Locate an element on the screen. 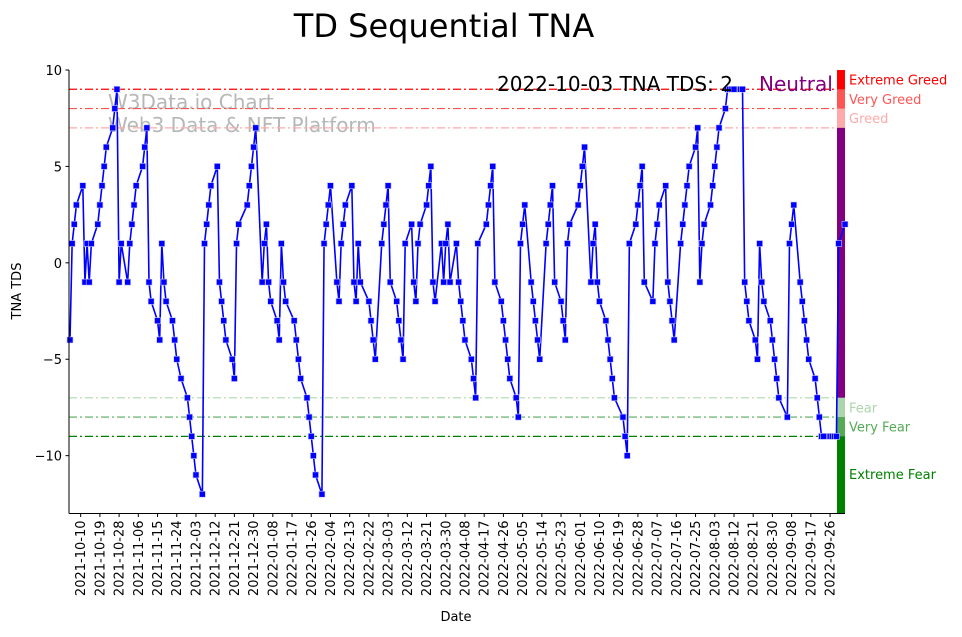 This screenshot has height=637, width=962. x-tick-label: 2021-11-06 is located at coordinates (139, 559).